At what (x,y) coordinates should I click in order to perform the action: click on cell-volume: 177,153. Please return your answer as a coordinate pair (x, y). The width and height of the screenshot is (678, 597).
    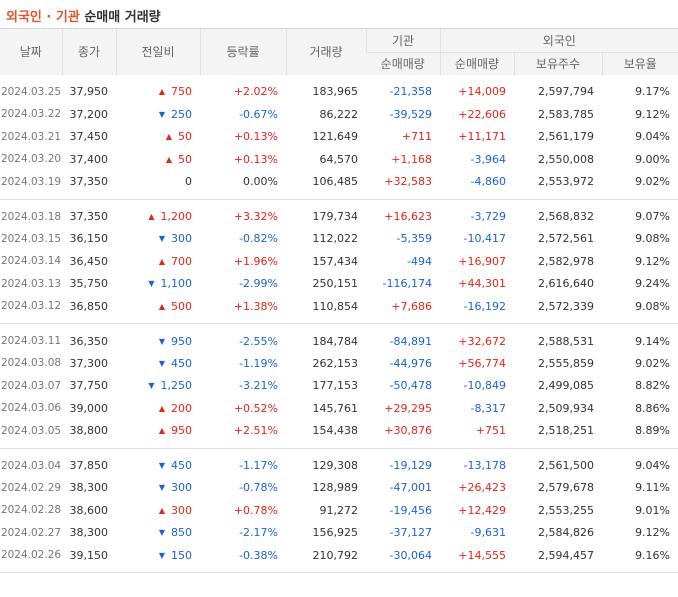
    Looking at the image, I should click on (335, 386).